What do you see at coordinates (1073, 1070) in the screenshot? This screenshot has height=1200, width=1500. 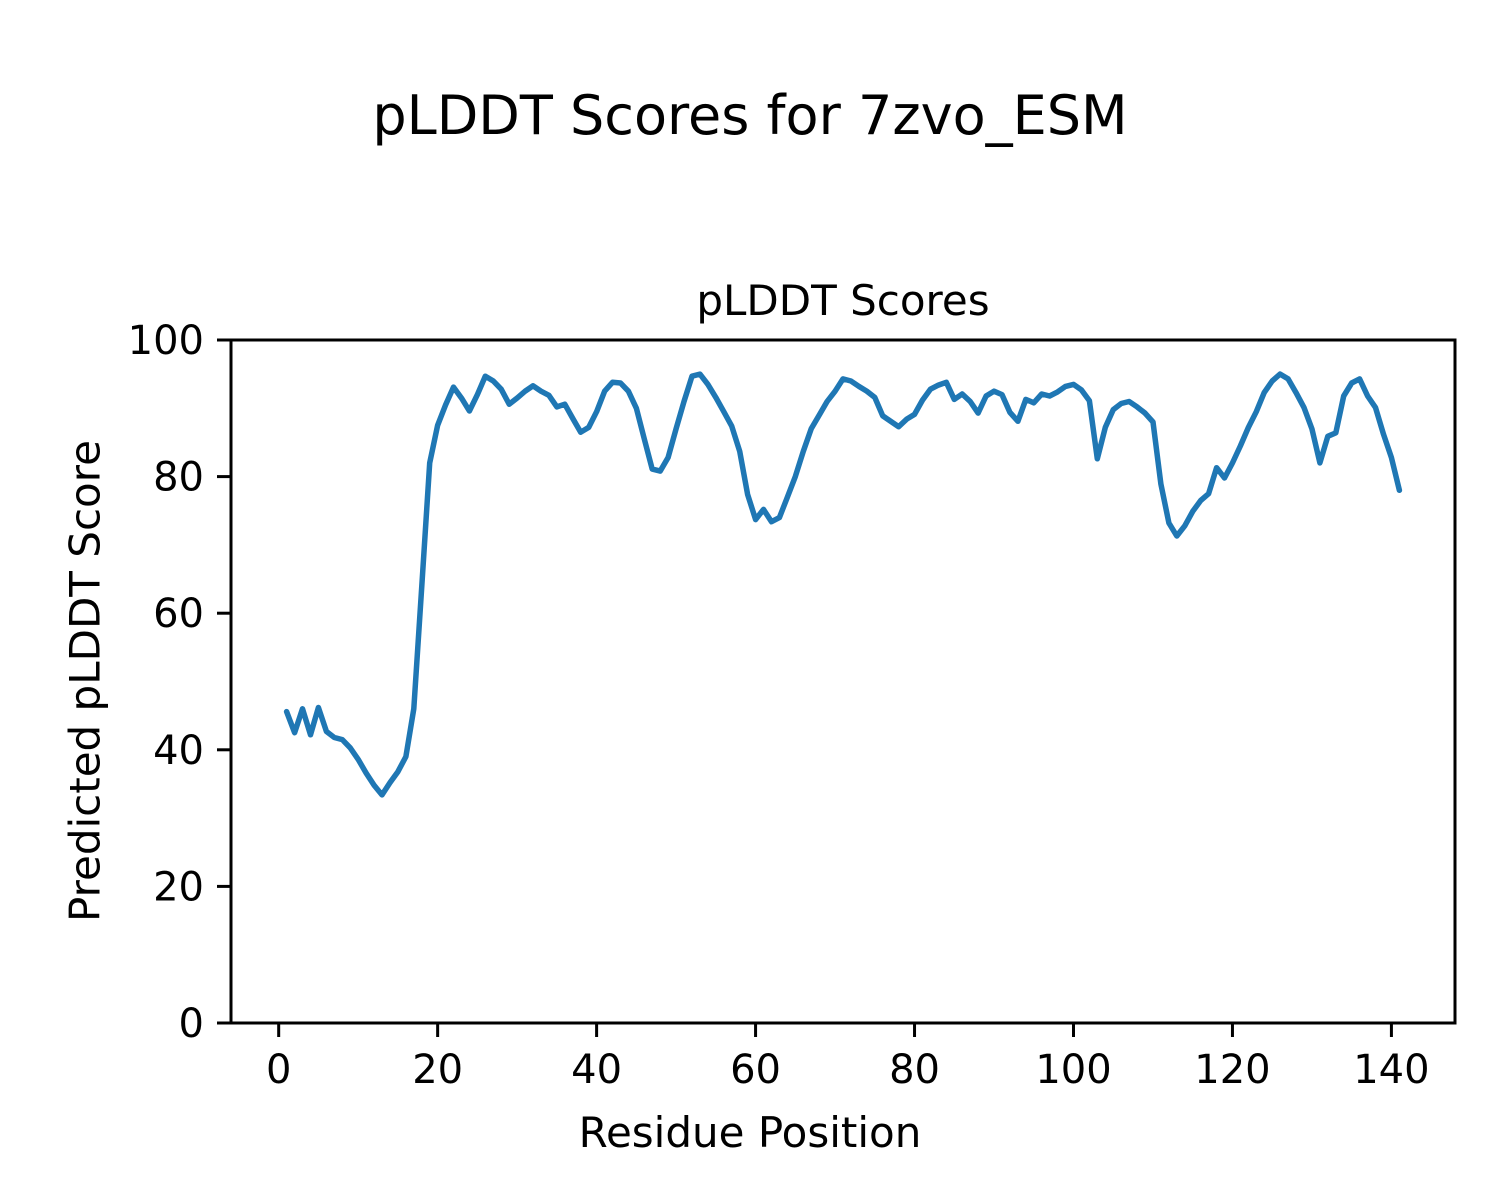 I see `x-tick-label: 100` at bounding box center [1073, 1070].